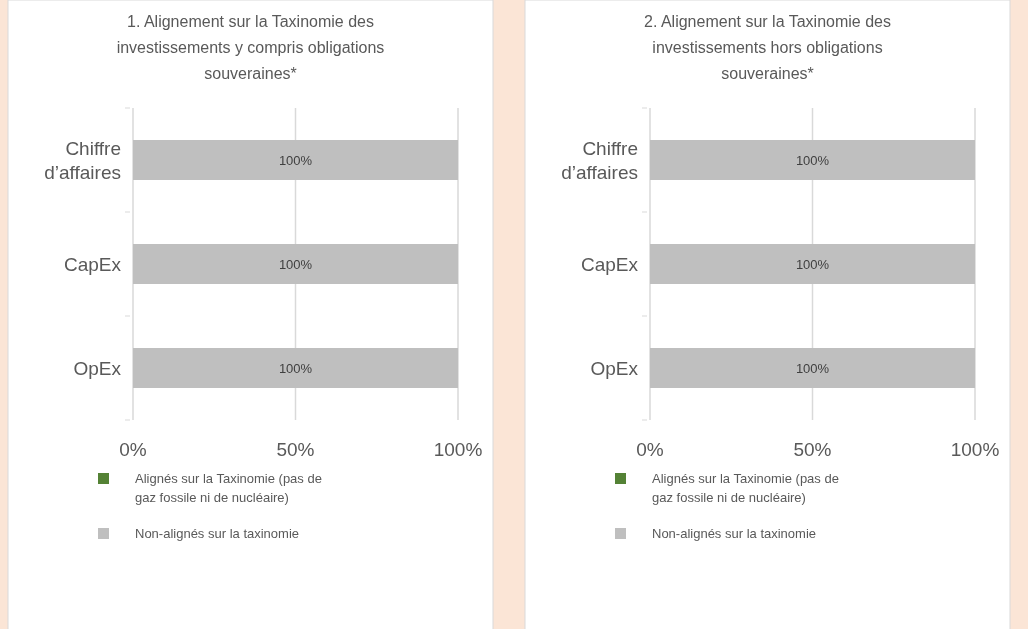  Describe the element at coordinates (767, 47) in the screenshot. I see `chart-title: 2. Alignement sur la Taxinomie des investissements hors obligations souveraines*` at that location.